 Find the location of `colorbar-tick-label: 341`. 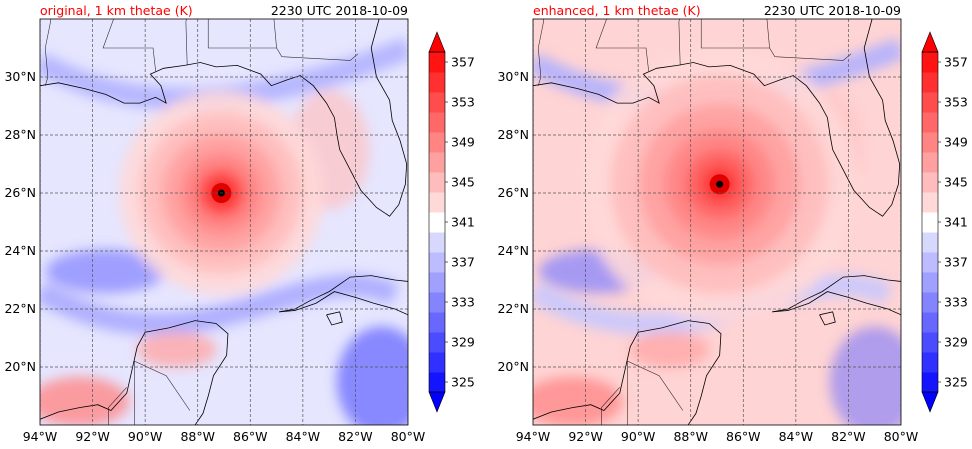

colorbar-tick-label: 341 is located at coordinates (956, 222).